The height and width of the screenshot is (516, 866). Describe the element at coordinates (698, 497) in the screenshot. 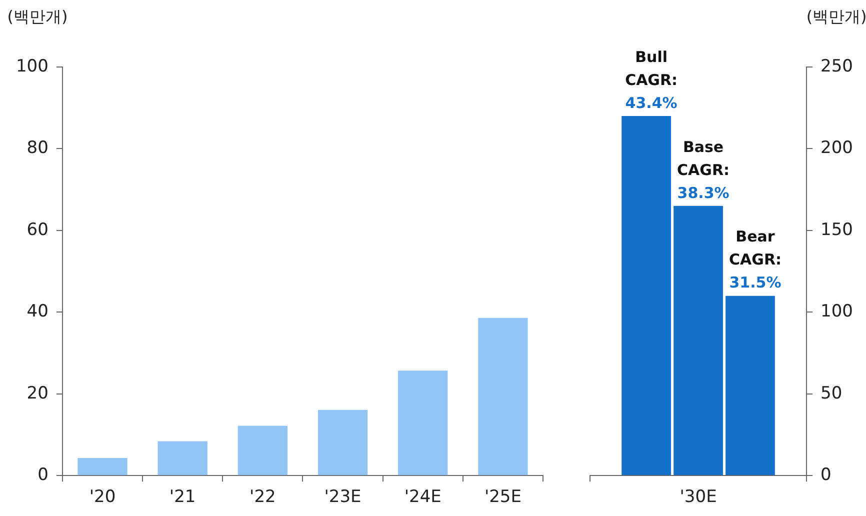

I see `x-tick-label: '30E` at that location.